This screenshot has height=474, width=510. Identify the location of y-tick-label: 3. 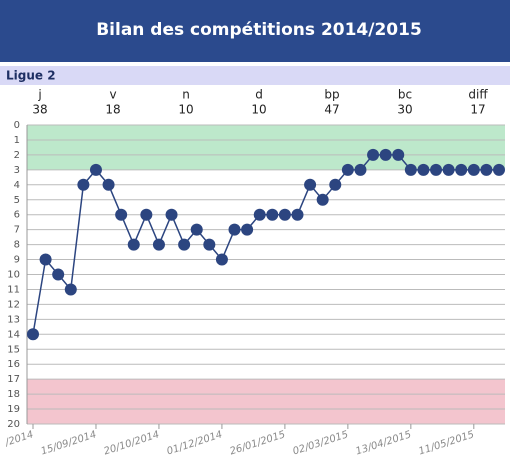
(17, 170).